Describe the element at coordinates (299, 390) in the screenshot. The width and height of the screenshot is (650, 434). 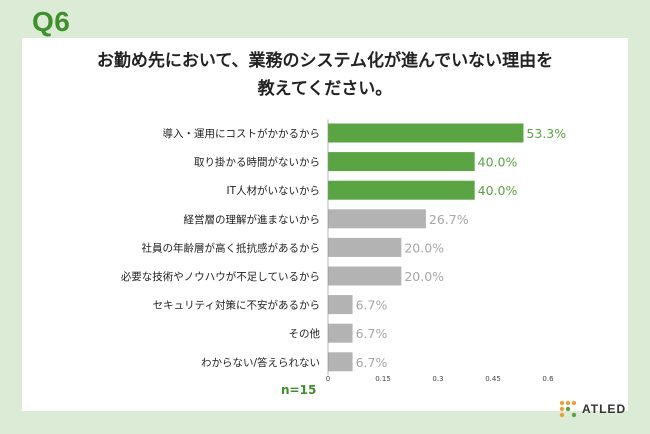
I see `sample-size-label: n=15` at that location.